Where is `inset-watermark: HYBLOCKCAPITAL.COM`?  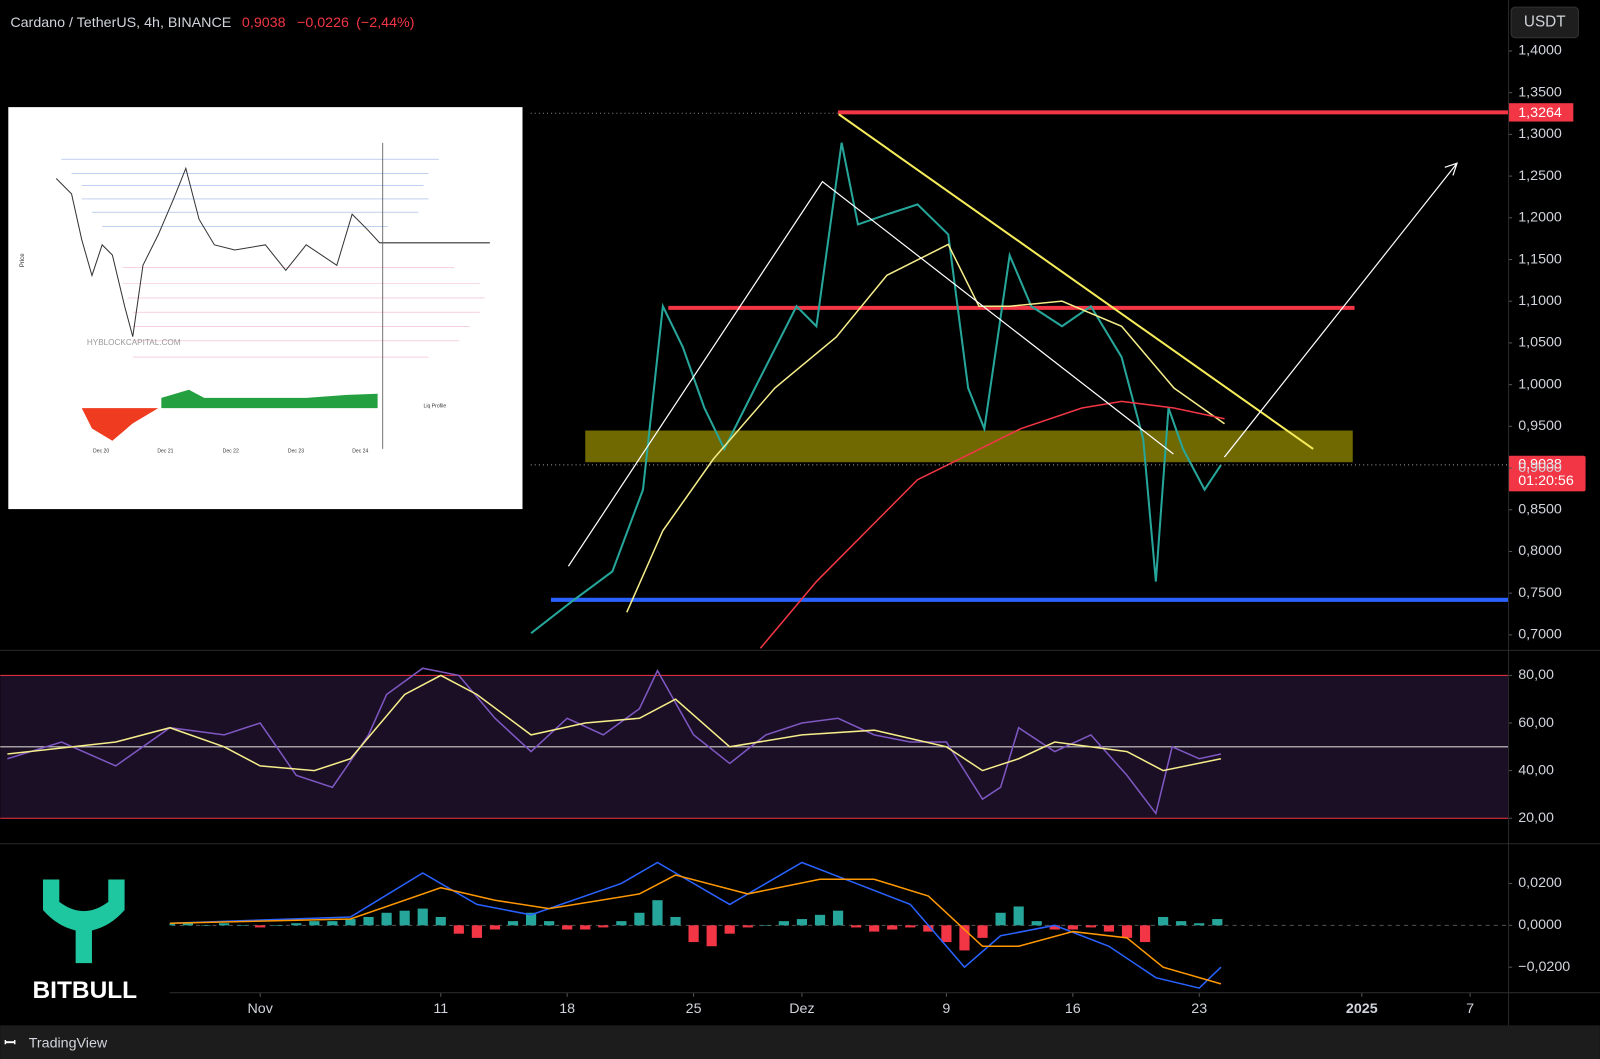 inset-watermark: HYBLOCKCAPITAL.COM is located at coordinates (134, 342).